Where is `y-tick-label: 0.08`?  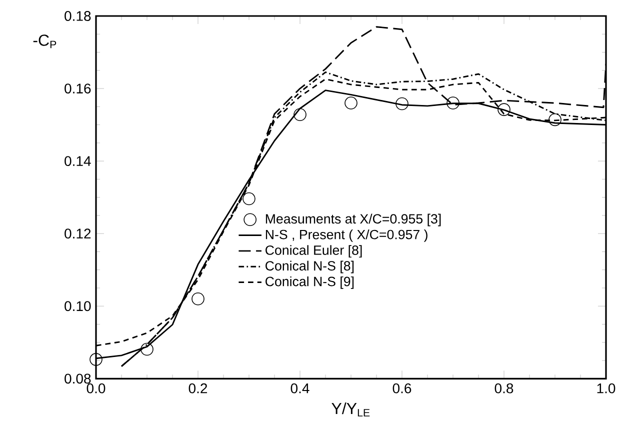
y-tick-label: 0.08 is located at coordinates (77, 379).